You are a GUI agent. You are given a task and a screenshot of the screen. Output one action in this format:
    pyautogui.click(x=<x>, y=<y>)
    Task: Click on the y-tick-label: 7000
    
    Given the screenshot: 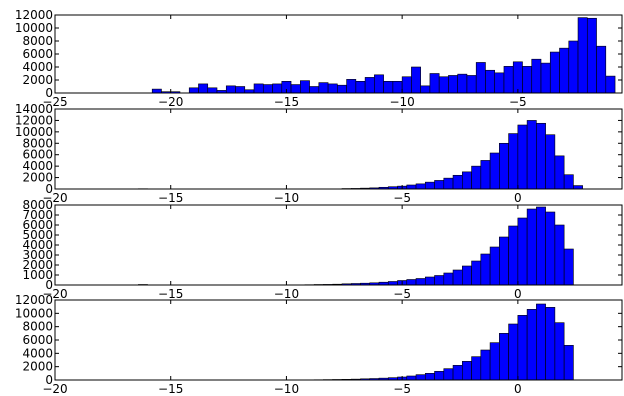 What is the action you would take?
    pyautogui.click(x=37, y=215)
    